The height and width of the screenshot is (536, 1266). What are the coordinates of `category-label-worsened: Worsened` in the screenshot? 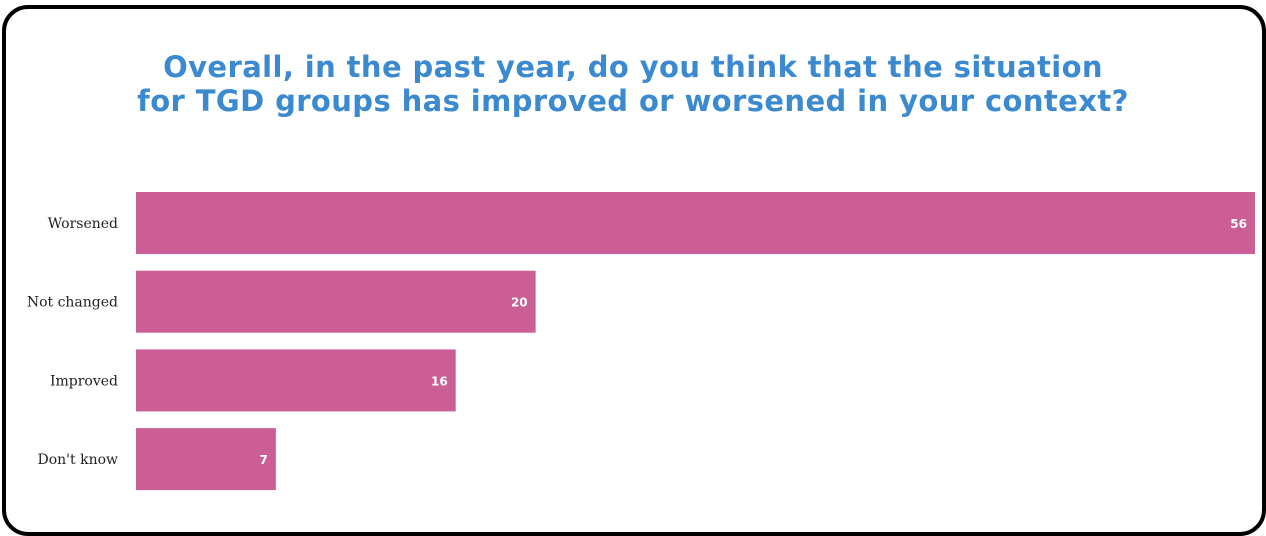 It's located at (83, 224).